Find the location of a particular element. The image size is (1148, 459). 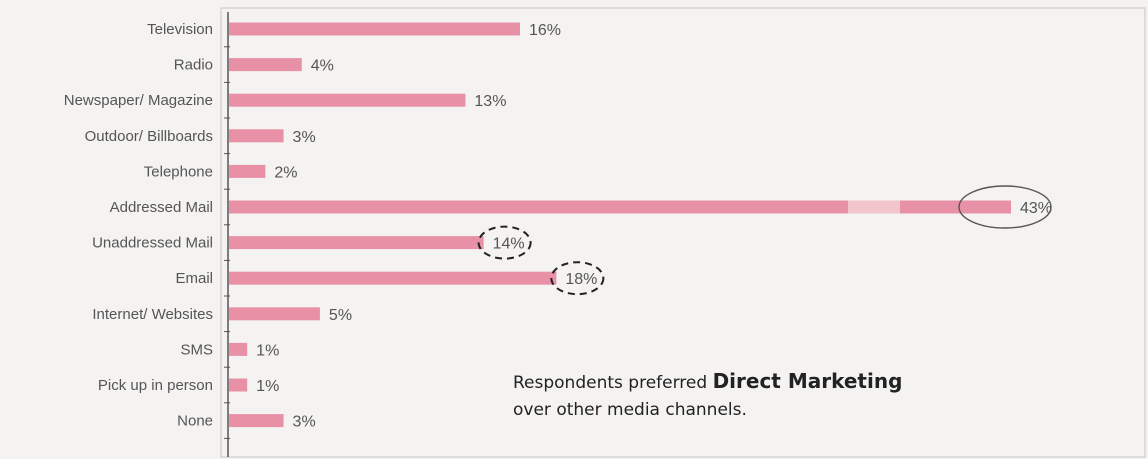

bar-email is located at coordinates (393, 278).